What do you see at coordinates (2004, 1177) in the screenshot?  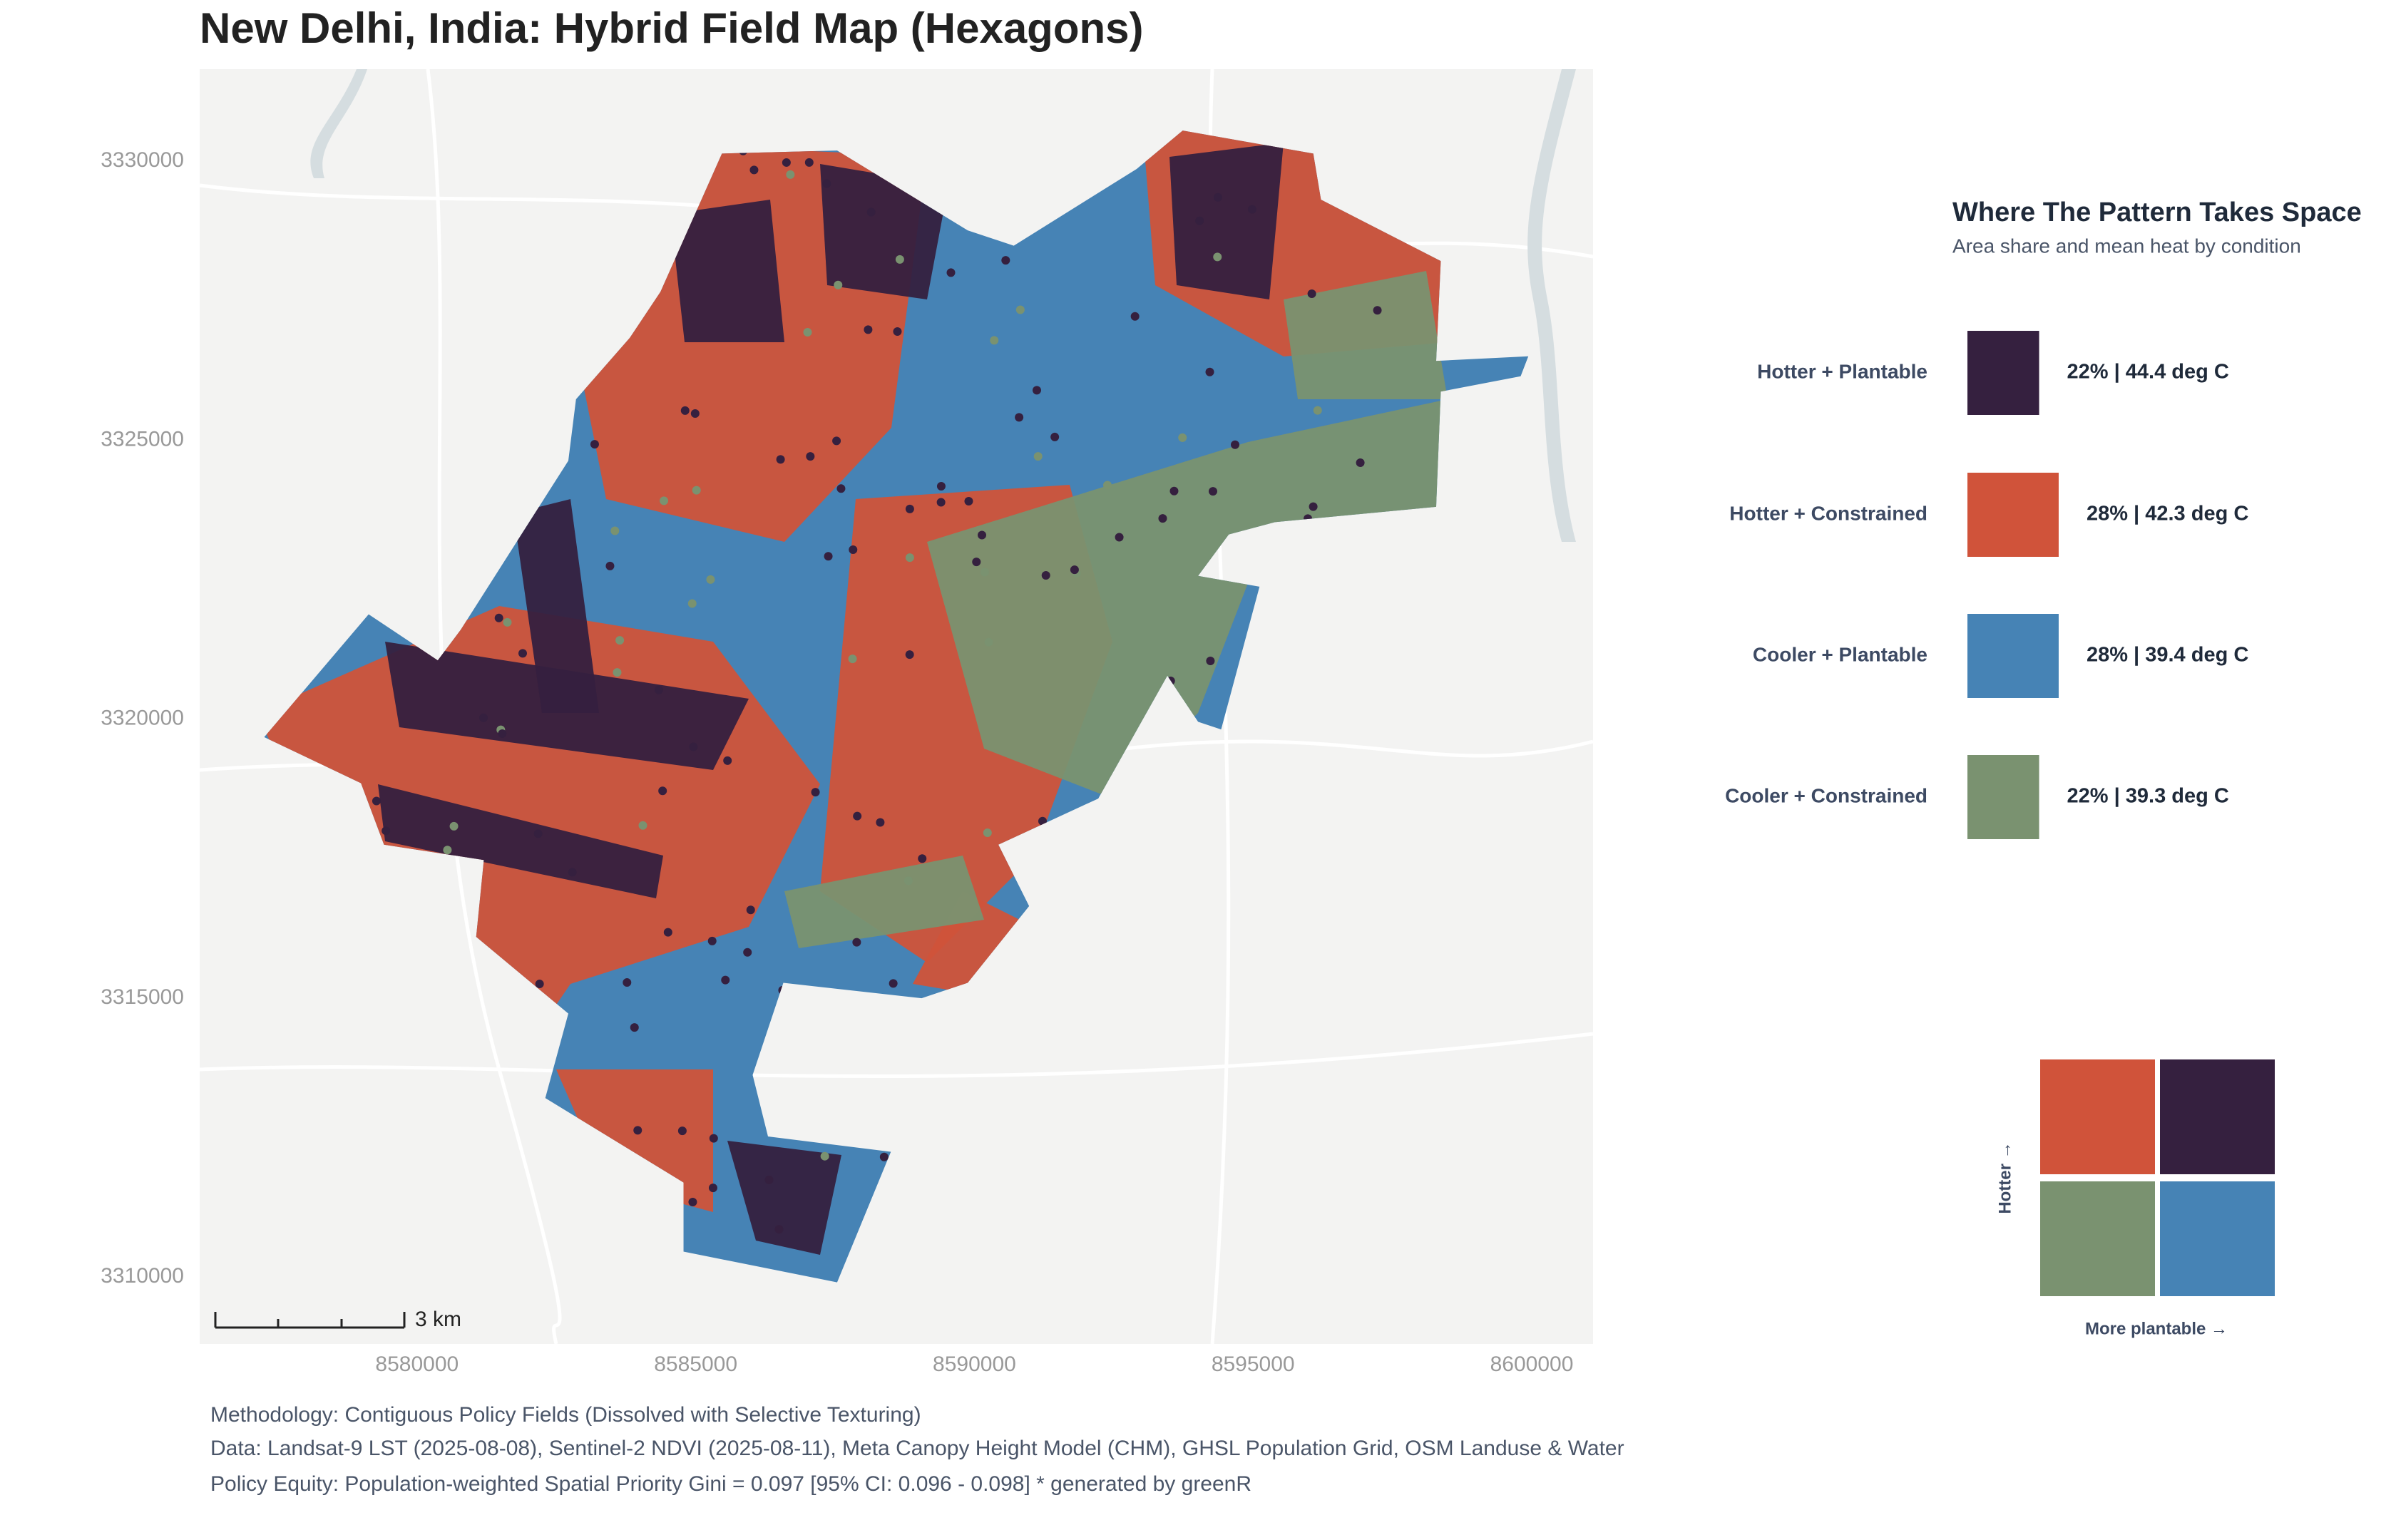 I see `key-y-label: Hotter →` at bounding box center [2004, 1177].